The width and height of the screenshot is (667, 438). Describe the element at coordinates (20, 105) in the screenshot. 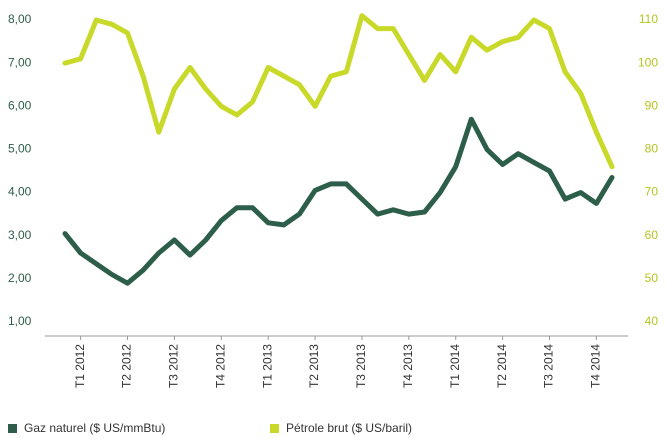

I see `y-tick-label: 6,00` at that location.